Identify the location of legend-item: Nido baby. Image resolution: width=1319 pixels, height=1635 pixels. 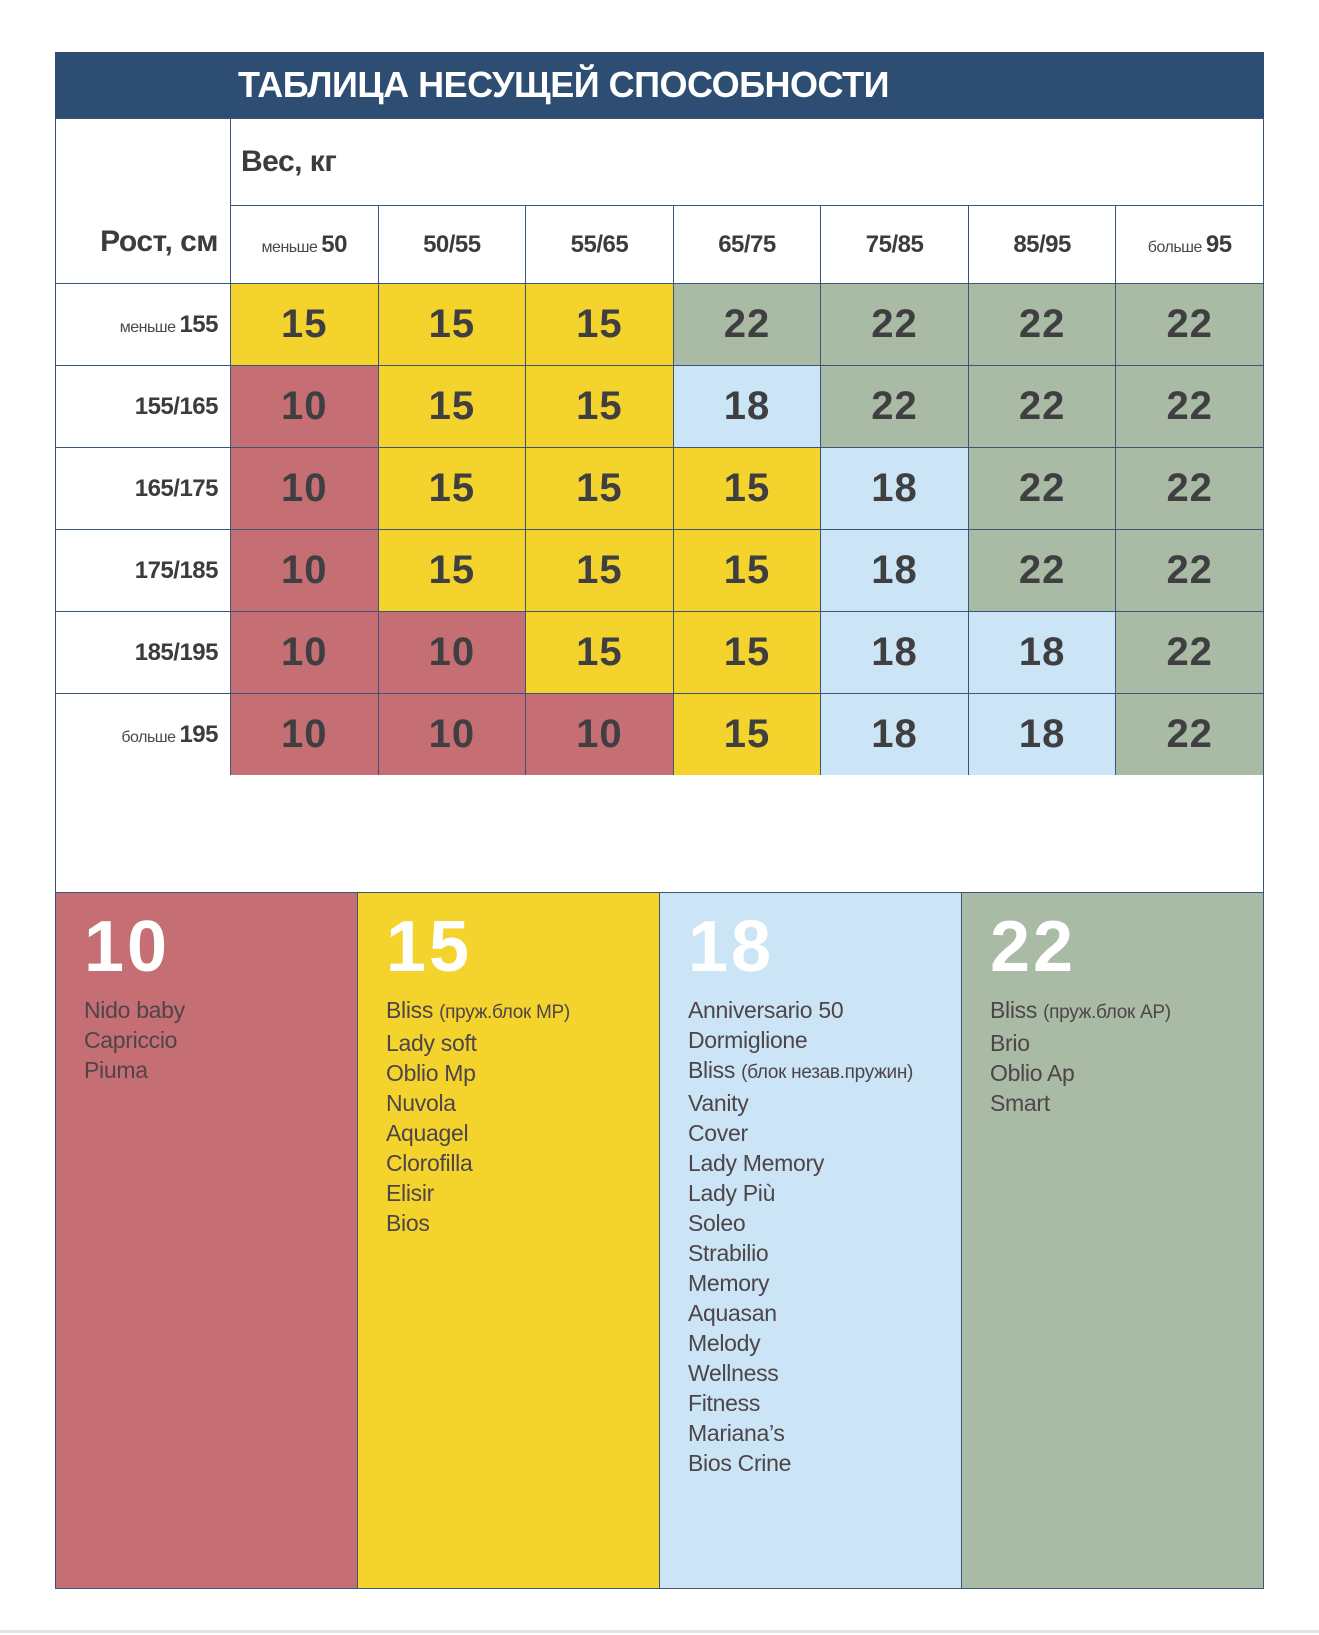
(134, 1010).